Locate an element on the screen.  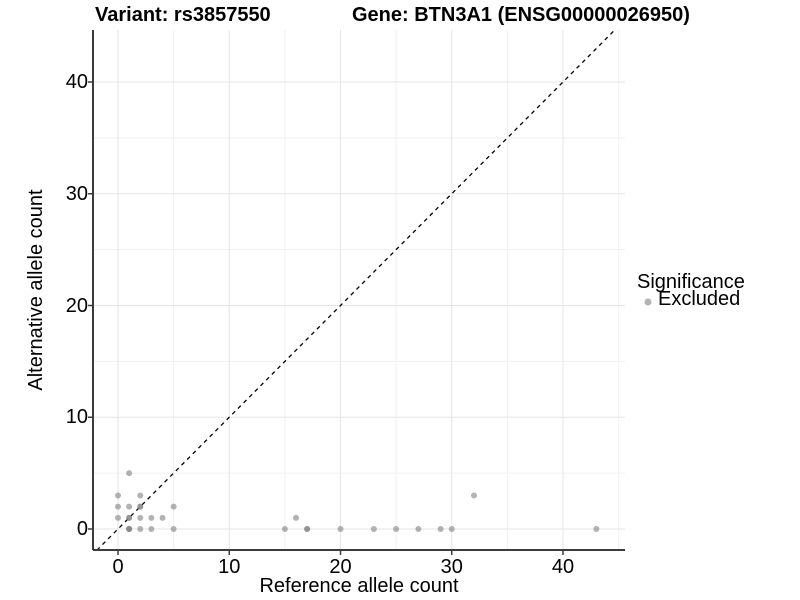
y-tick-label: 40 is located at coordinates (76, 82).